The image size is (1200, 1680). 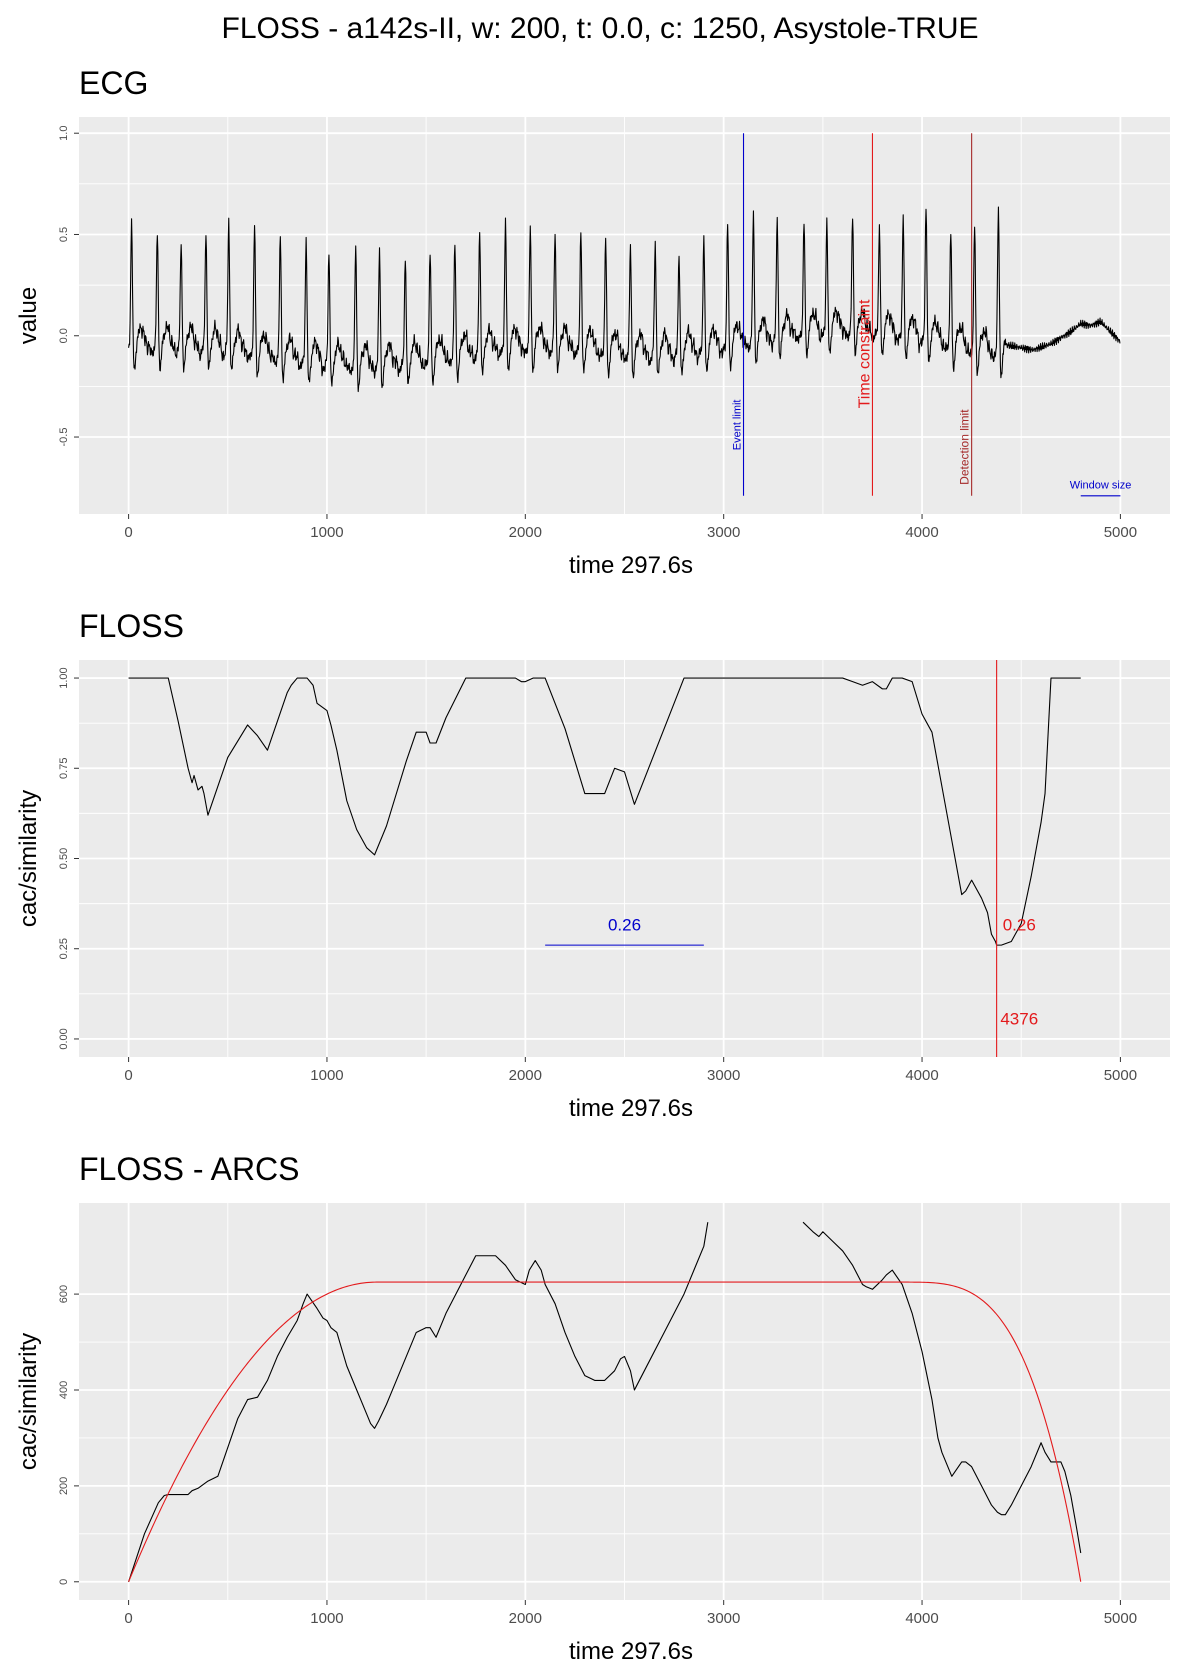 I want to click on floss-y-axis: 0.00 0.25 0.50 0.75 1.00, so click(x=68, y=858).